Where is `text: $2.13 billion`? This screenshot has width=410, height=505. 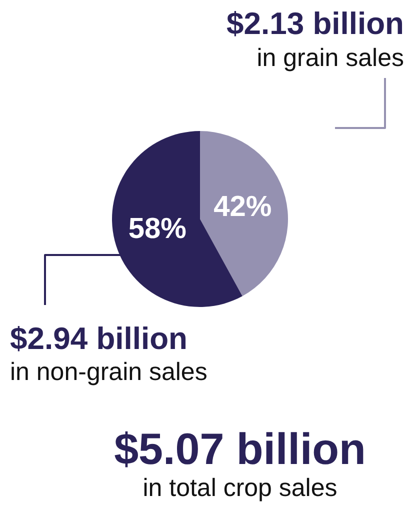
text: $2.13 billion is located at coordinates (315, 23).